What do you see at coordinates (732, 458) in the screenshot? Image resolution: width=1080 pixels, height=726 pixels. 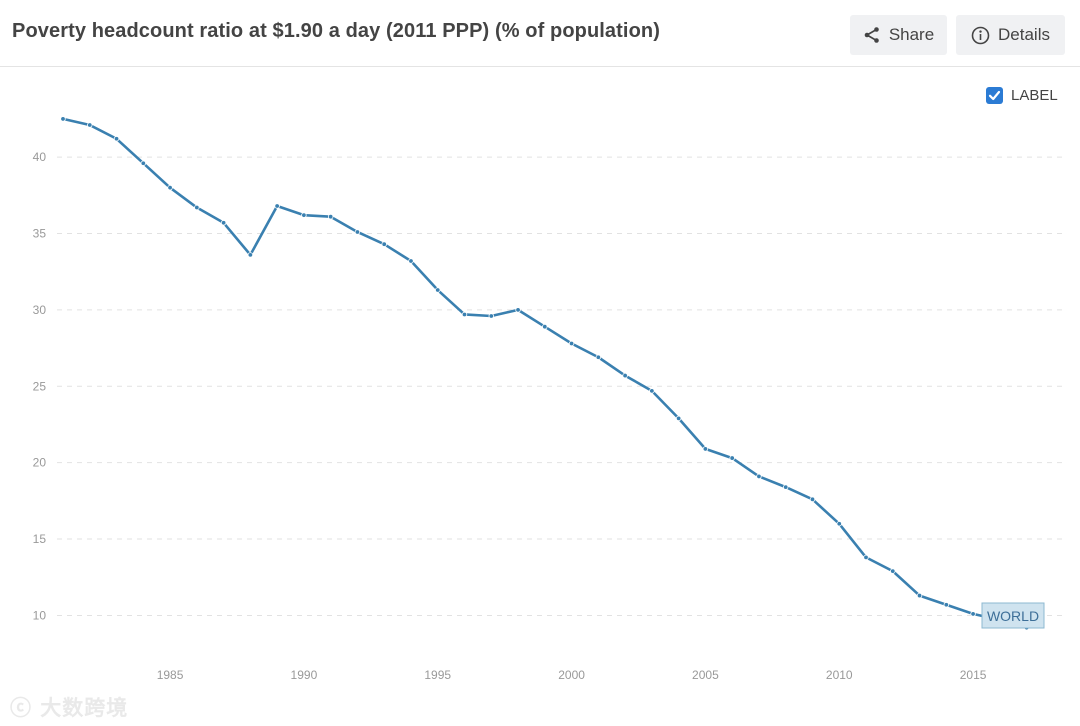 I see `data-point-2006` at bounding box center [732, 458].